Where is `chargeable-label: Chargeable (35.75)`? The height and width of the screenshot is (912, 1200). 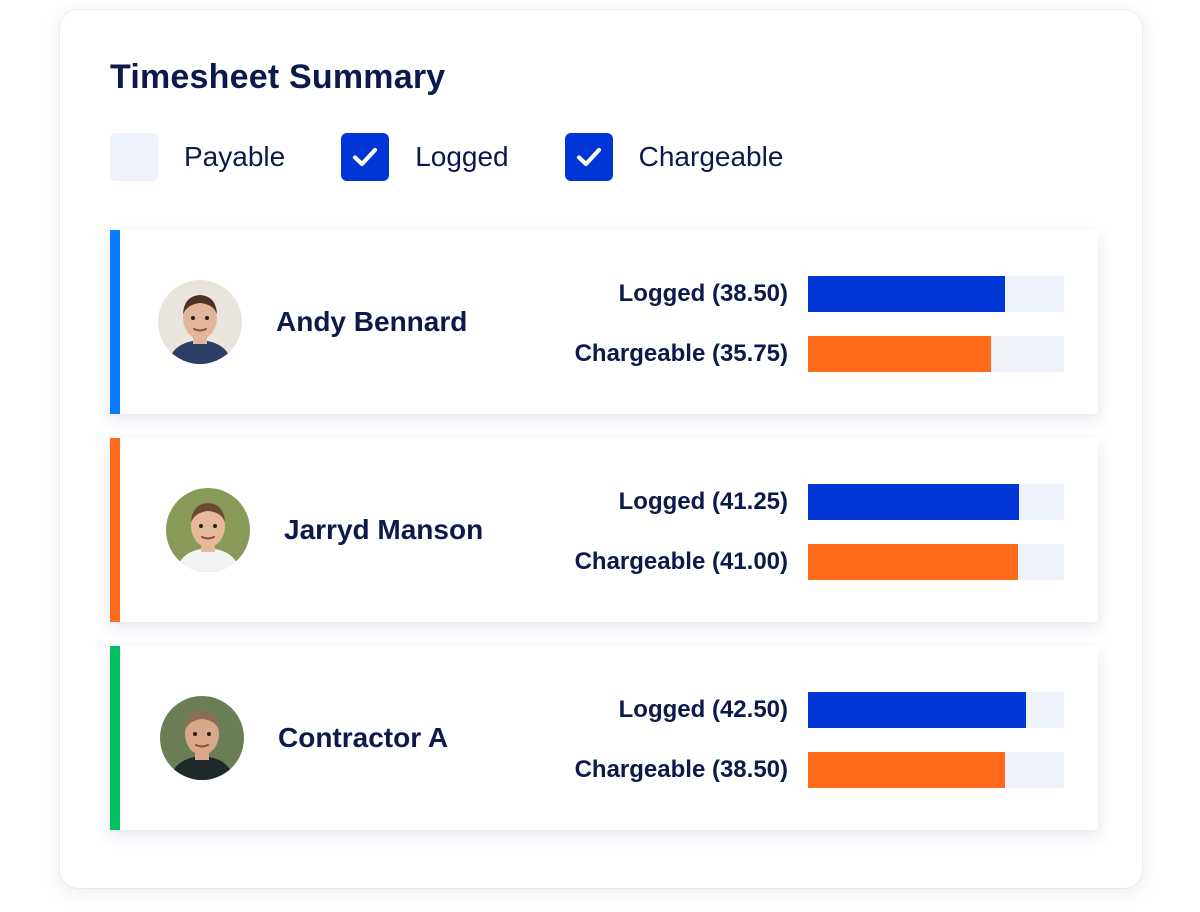 chargeable-label: Chargeable (35.75) is located at coordinates (681, 353).